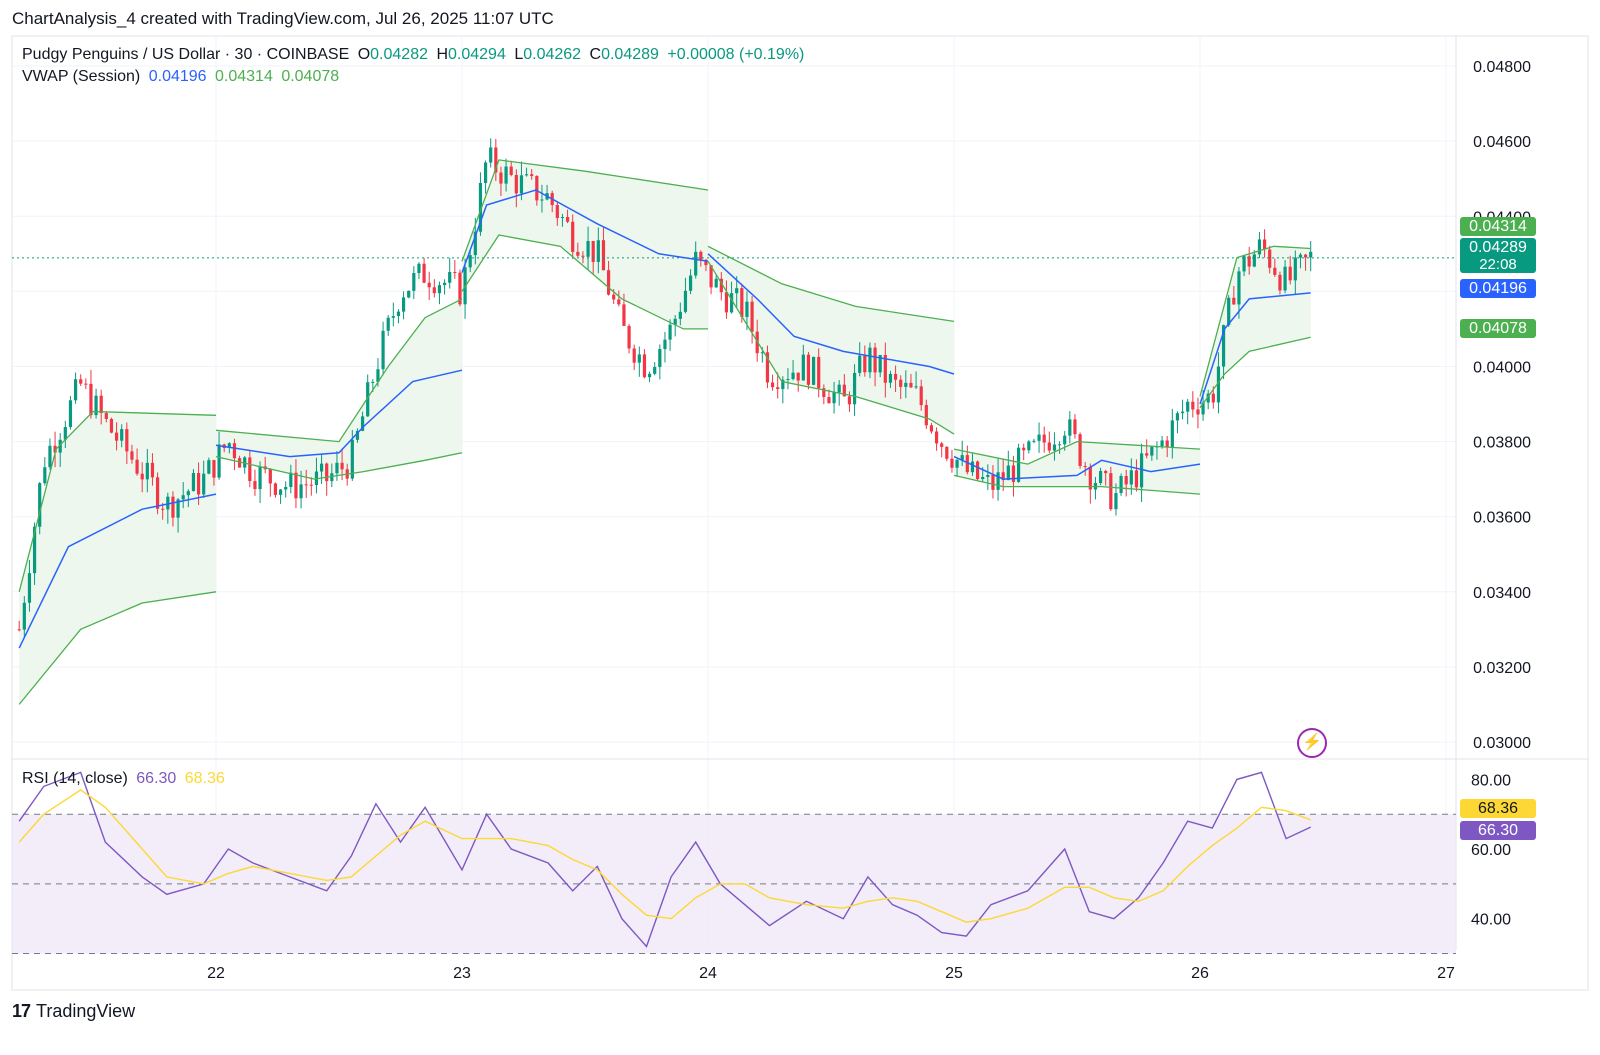  I want to click on lightning-icon: ⚡, so click(1312, 743).